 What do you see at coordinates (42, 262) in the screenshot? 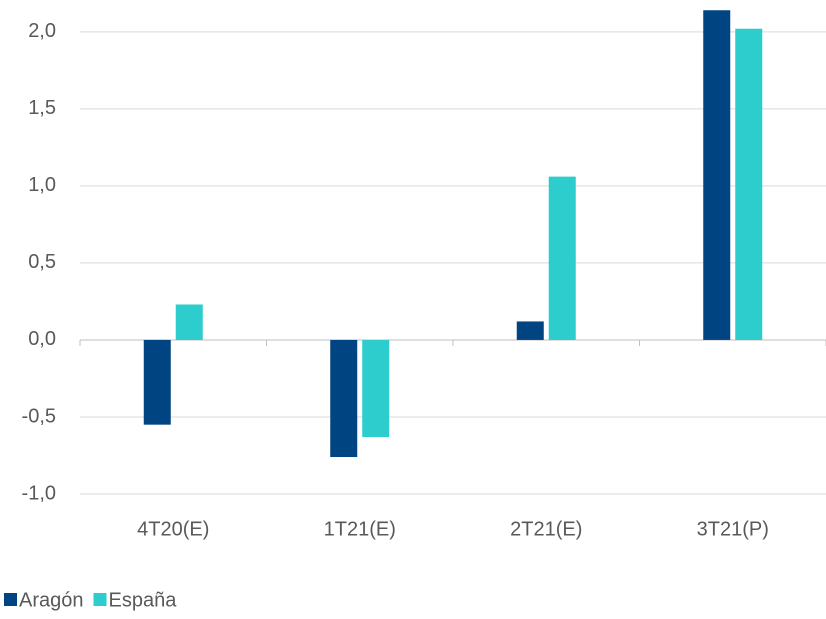
I see `y-tick-label: 0,5` at bounding box center [42, 262].